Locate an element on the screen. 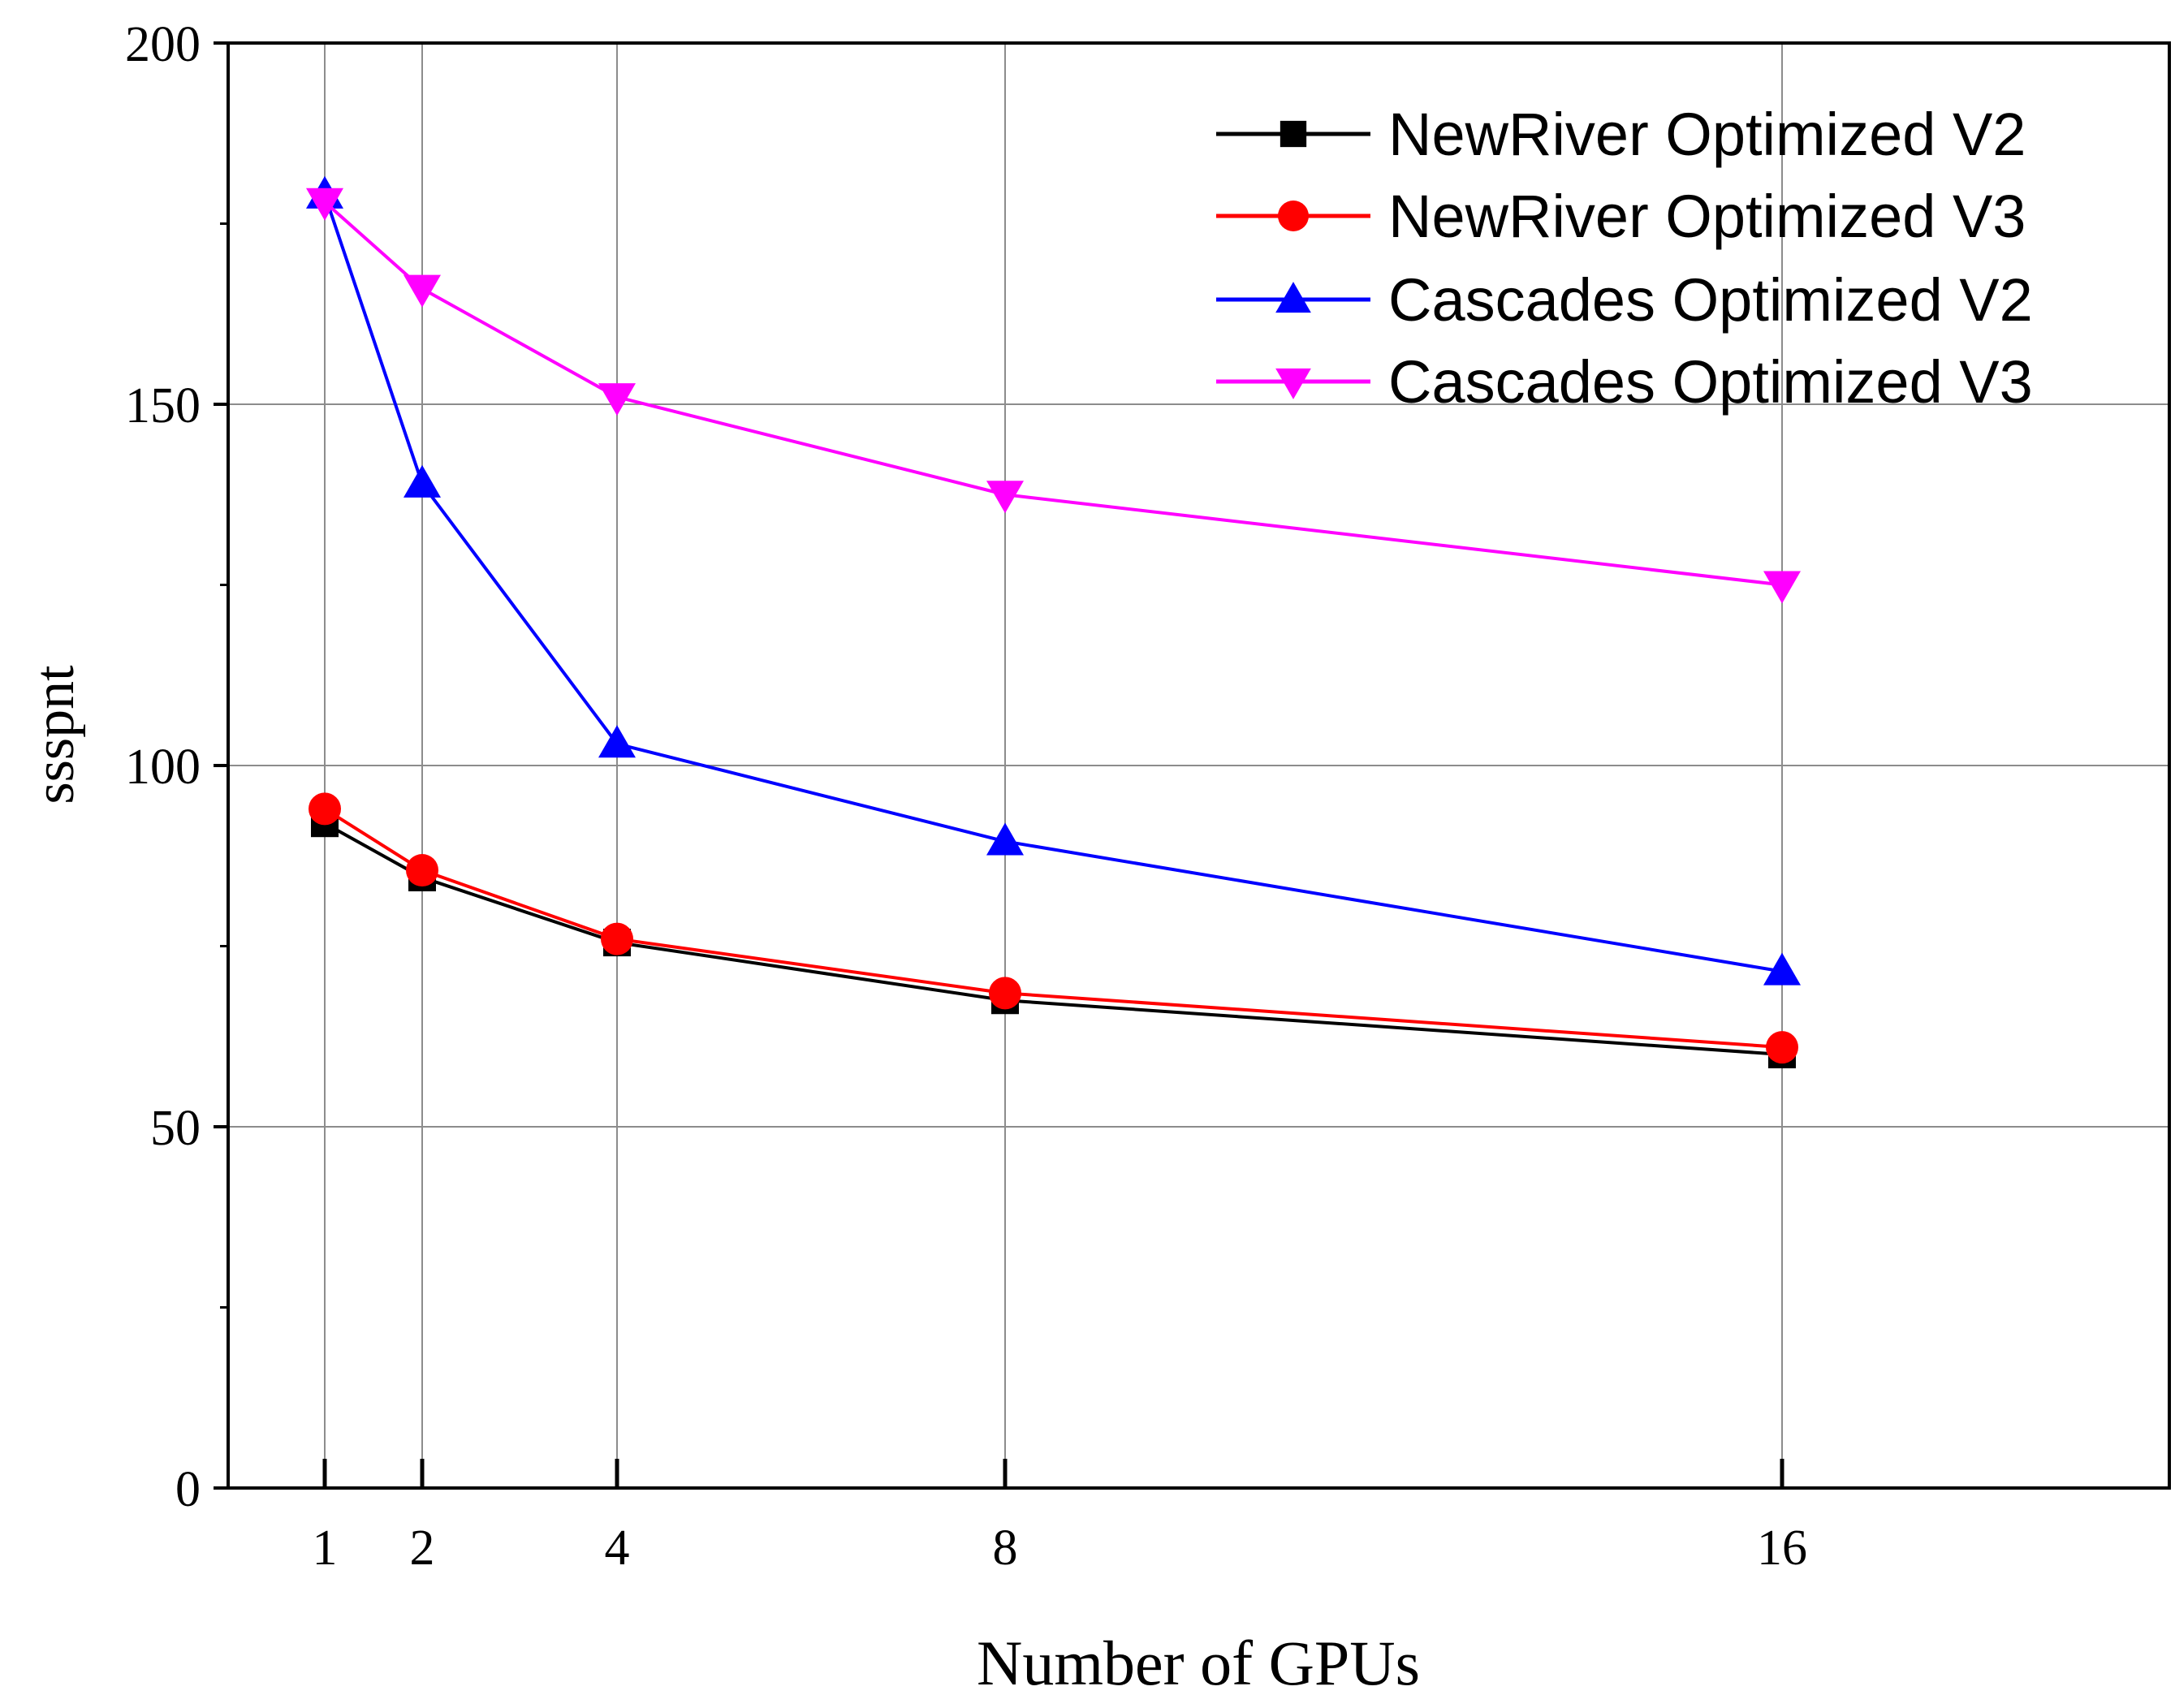 This screenshot has width=2175, height=1708. legend-item: NewRiver Optimized V3 is located at coordinates (1621, 217).